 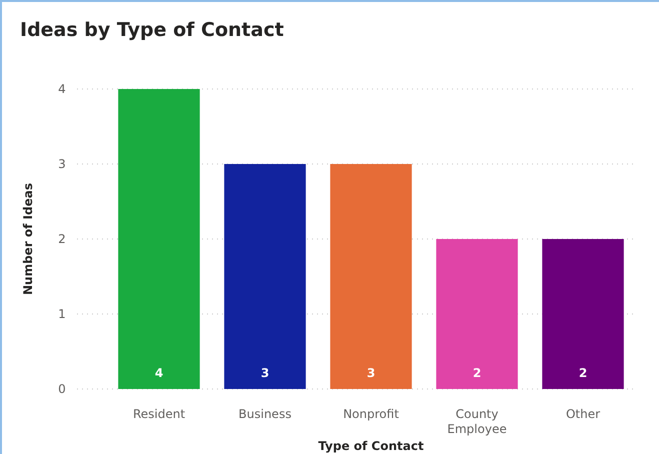 What do you see at coordinates (62, 389) in the screenshot?
I see `y-tick-label: 0` at bounding box center [62, 389].